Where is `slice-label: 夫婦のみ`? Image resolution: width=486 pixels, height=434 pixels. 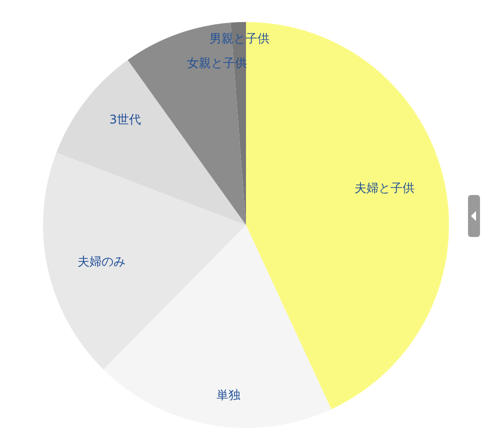 slice-label: 夫婦のみ is located at coordinates (101, 261).